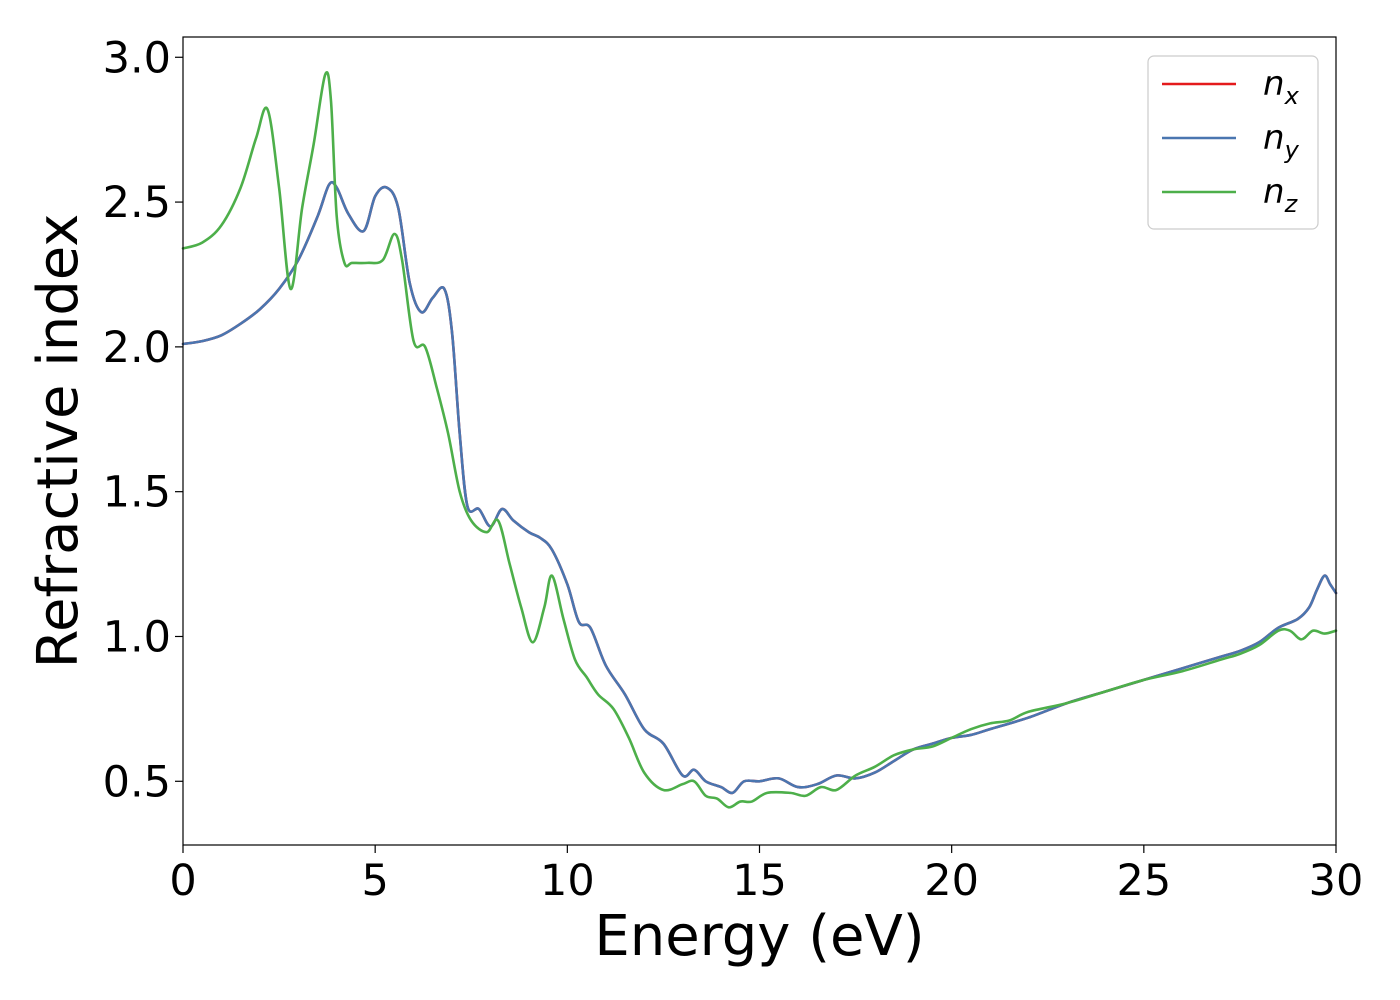 The height and width of the screenshot is (1000, 1400). Describe the element at coordinates (1143, 881) in the screenshot. I see `x-tick-label: 25` at that location.